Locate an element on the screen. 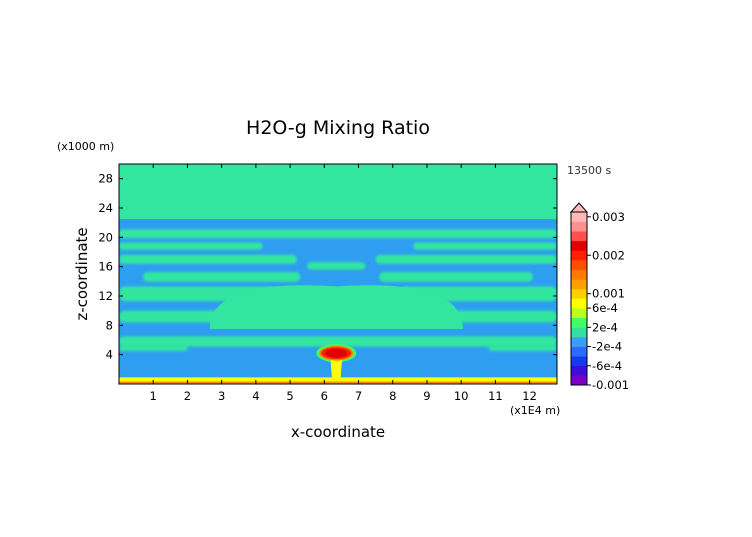  surface-layer-warm is located at coordinates (338, 382).